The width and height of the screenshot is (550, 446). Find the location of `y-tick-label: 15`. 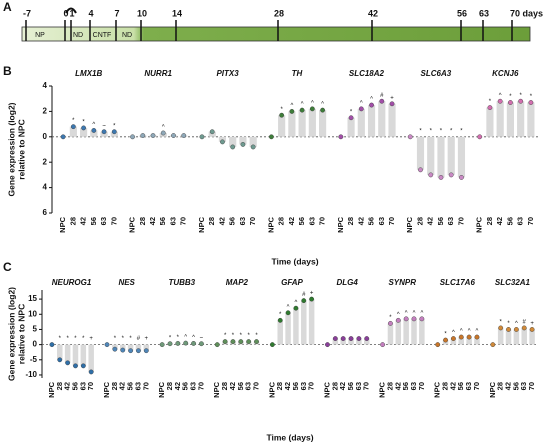

y-tick-label: 15 is located at coordinates (32, 298).